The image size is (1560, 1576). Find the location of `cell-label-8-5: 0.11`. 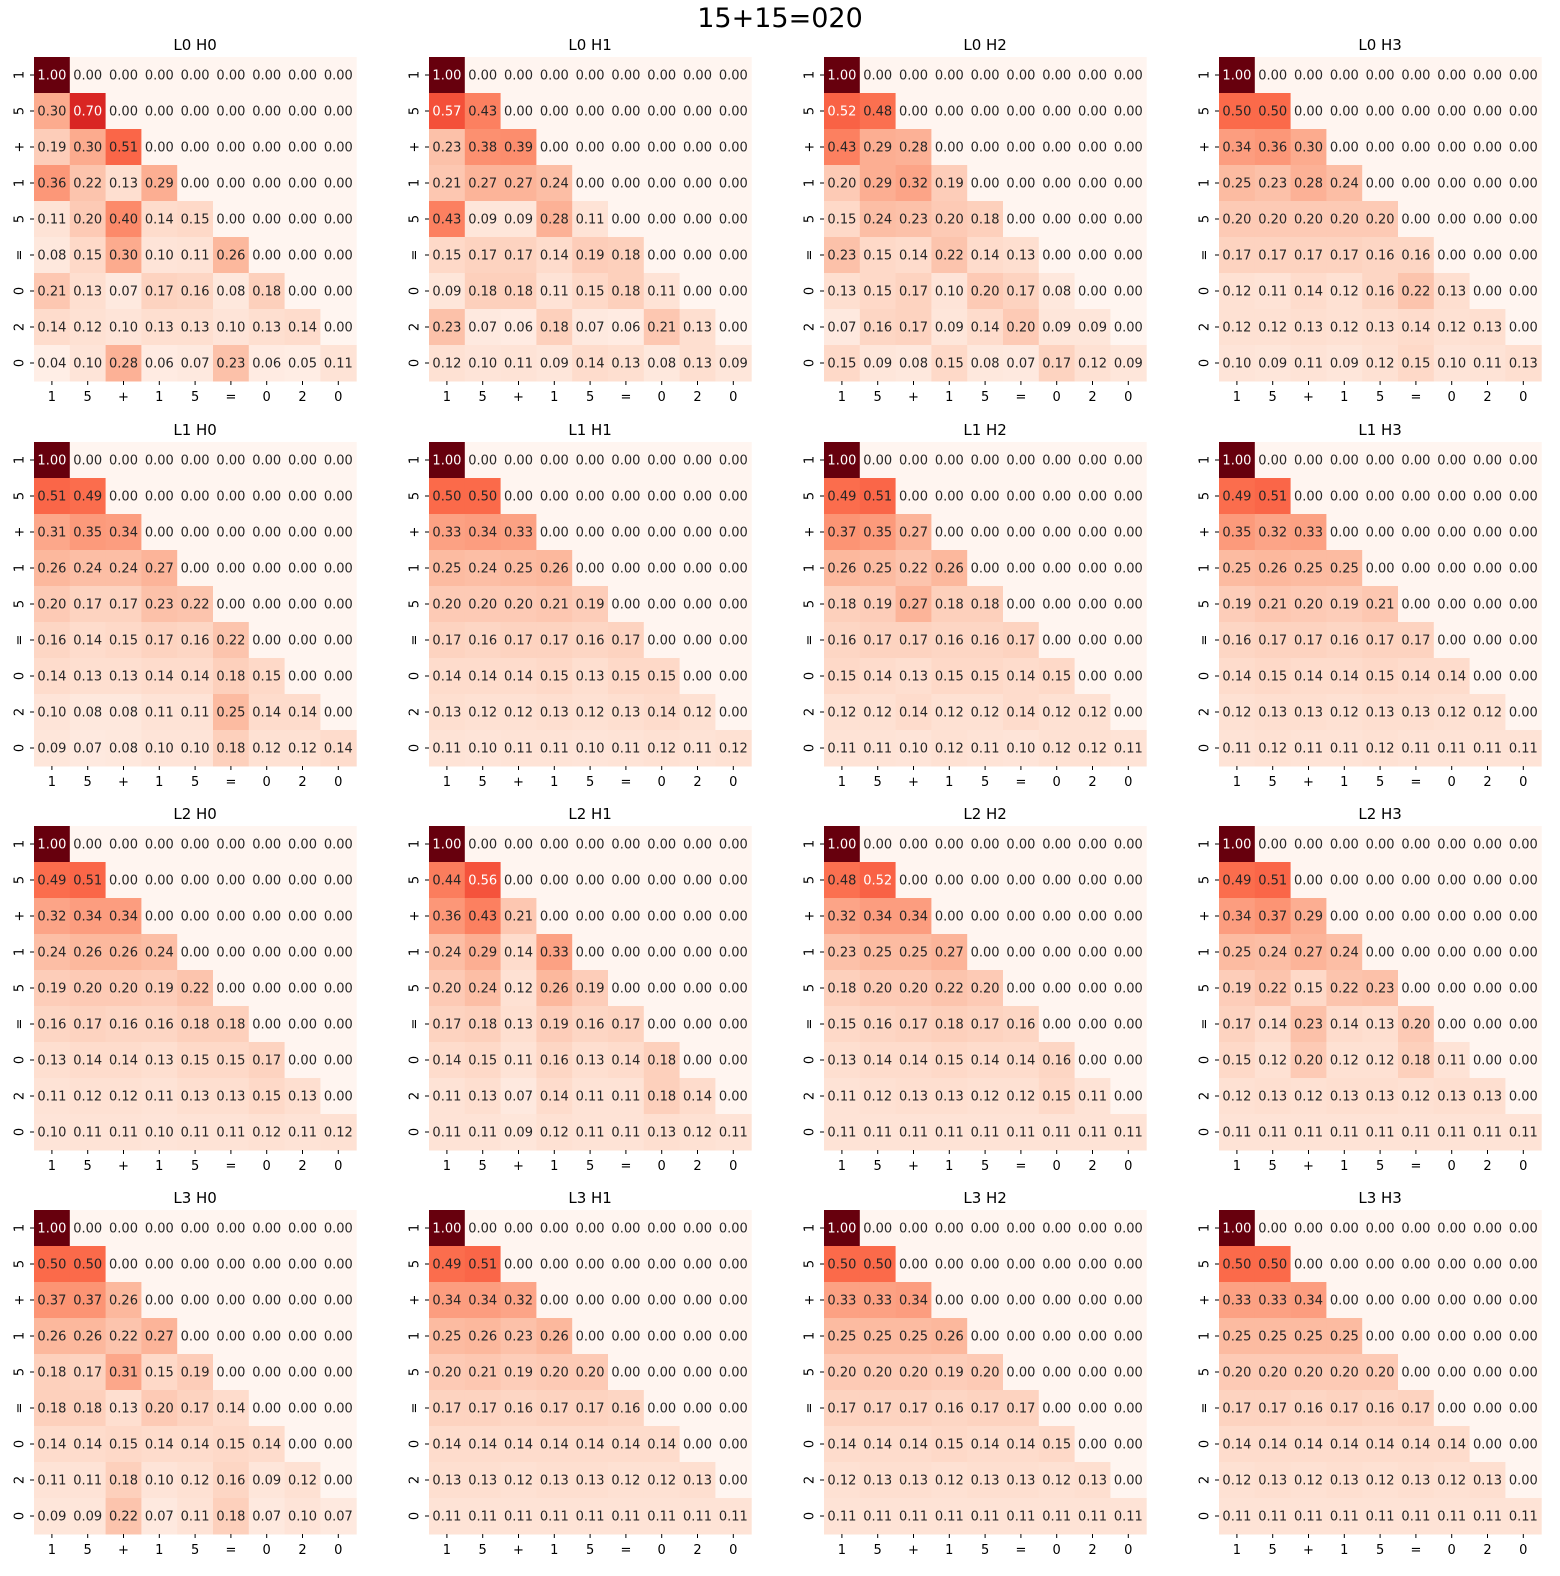

cell-label-8-5: 0.11 is located at coordinates (1415, 1133).